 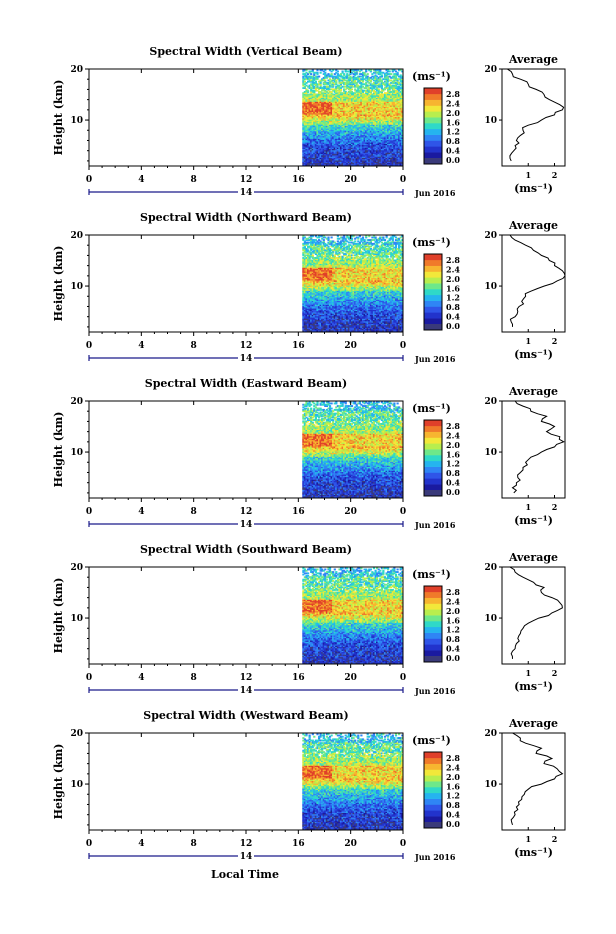 I want to click on y-tick-label: 10, so click(x=76, y=121).